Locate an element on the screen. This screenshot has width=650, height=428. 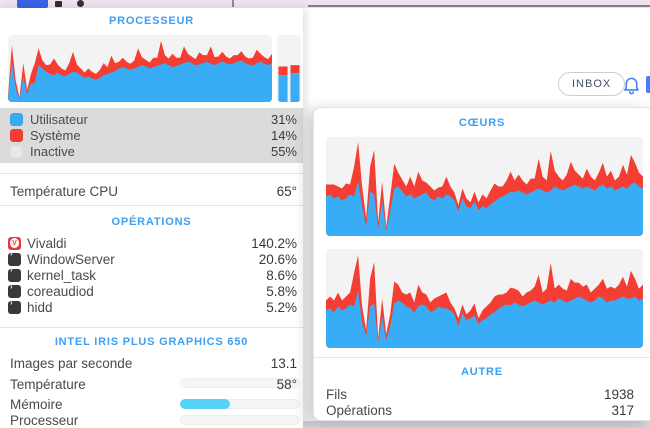
background-browser-strip is located at coordinates (325, 4).